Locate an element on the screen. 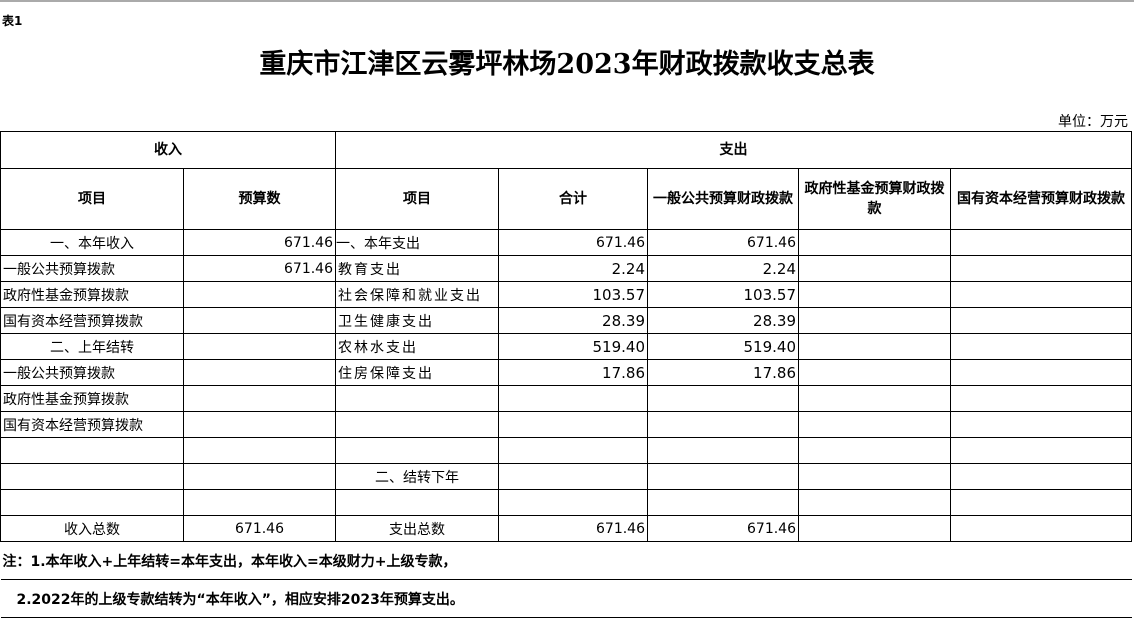  column-header: 合计 is located at coordinates (573, 199).